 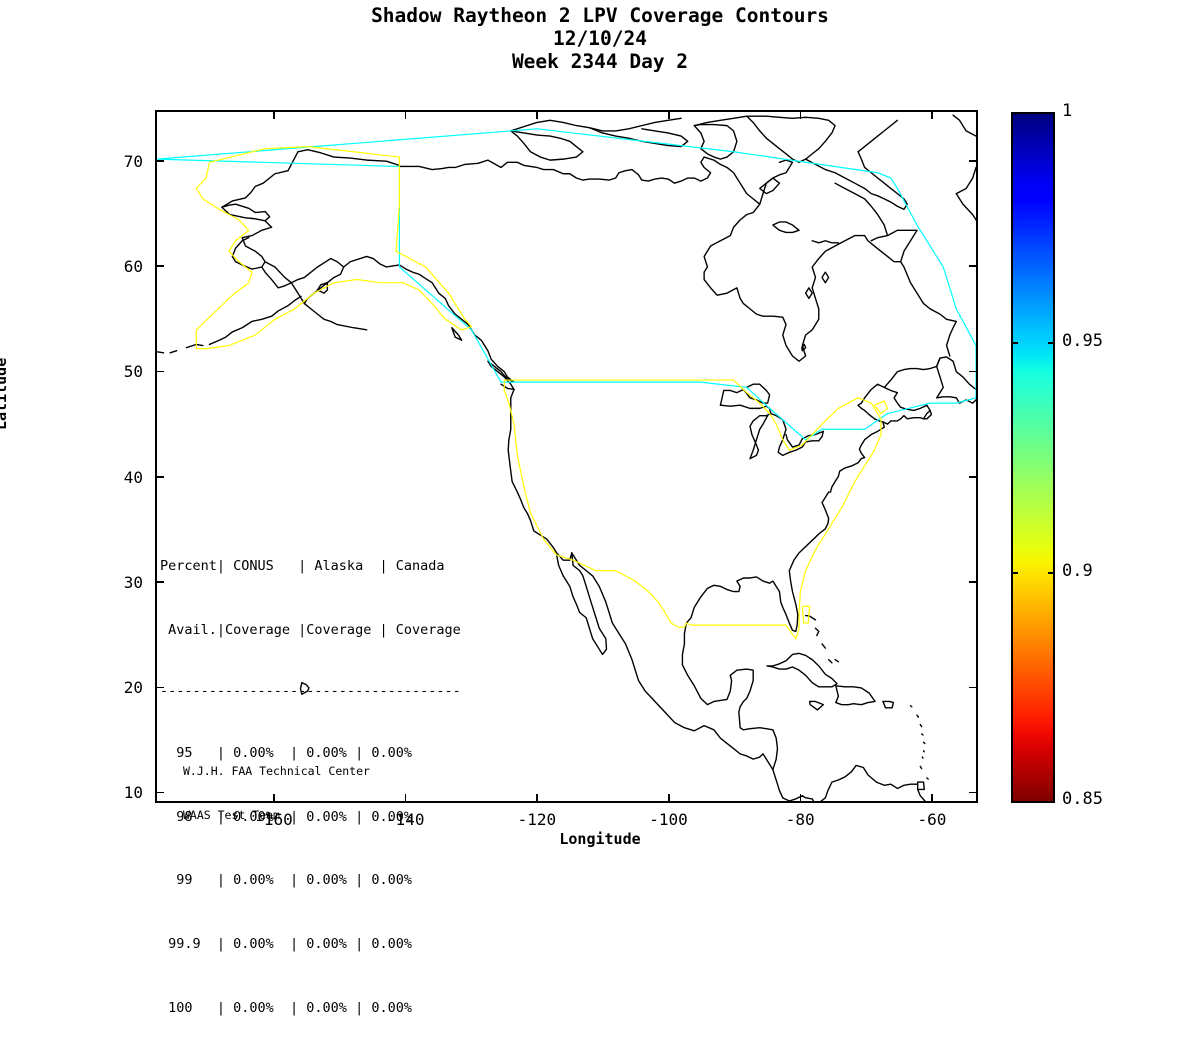 I want to click on y-axis-label: Latitude, so click(x=5, y=393).